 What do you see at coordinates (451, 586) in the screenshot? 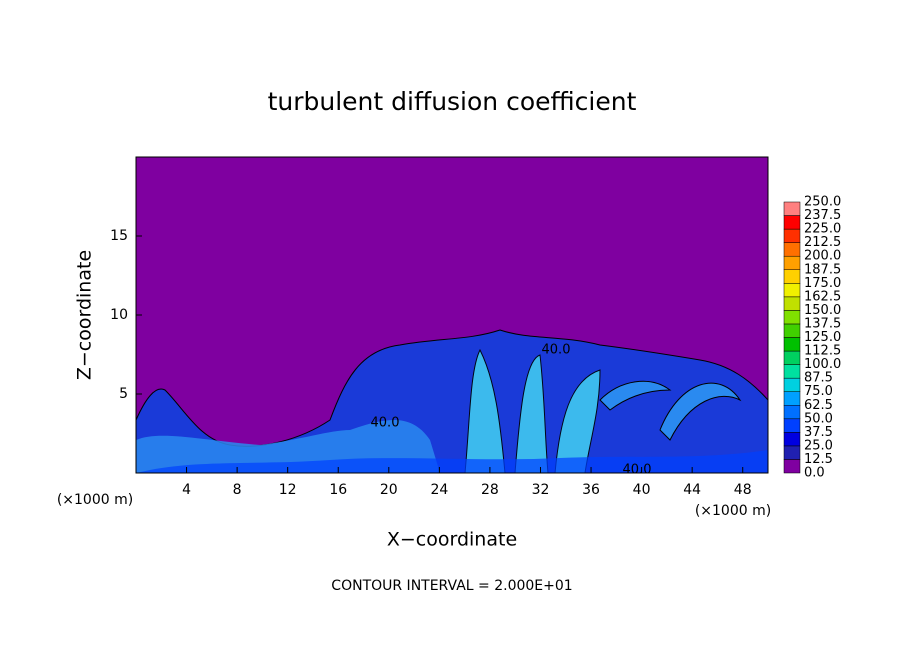
I see `contour-interval-note: CONTOUR INTERVAL = 2.000E+01` at bounding box center [451, 586].